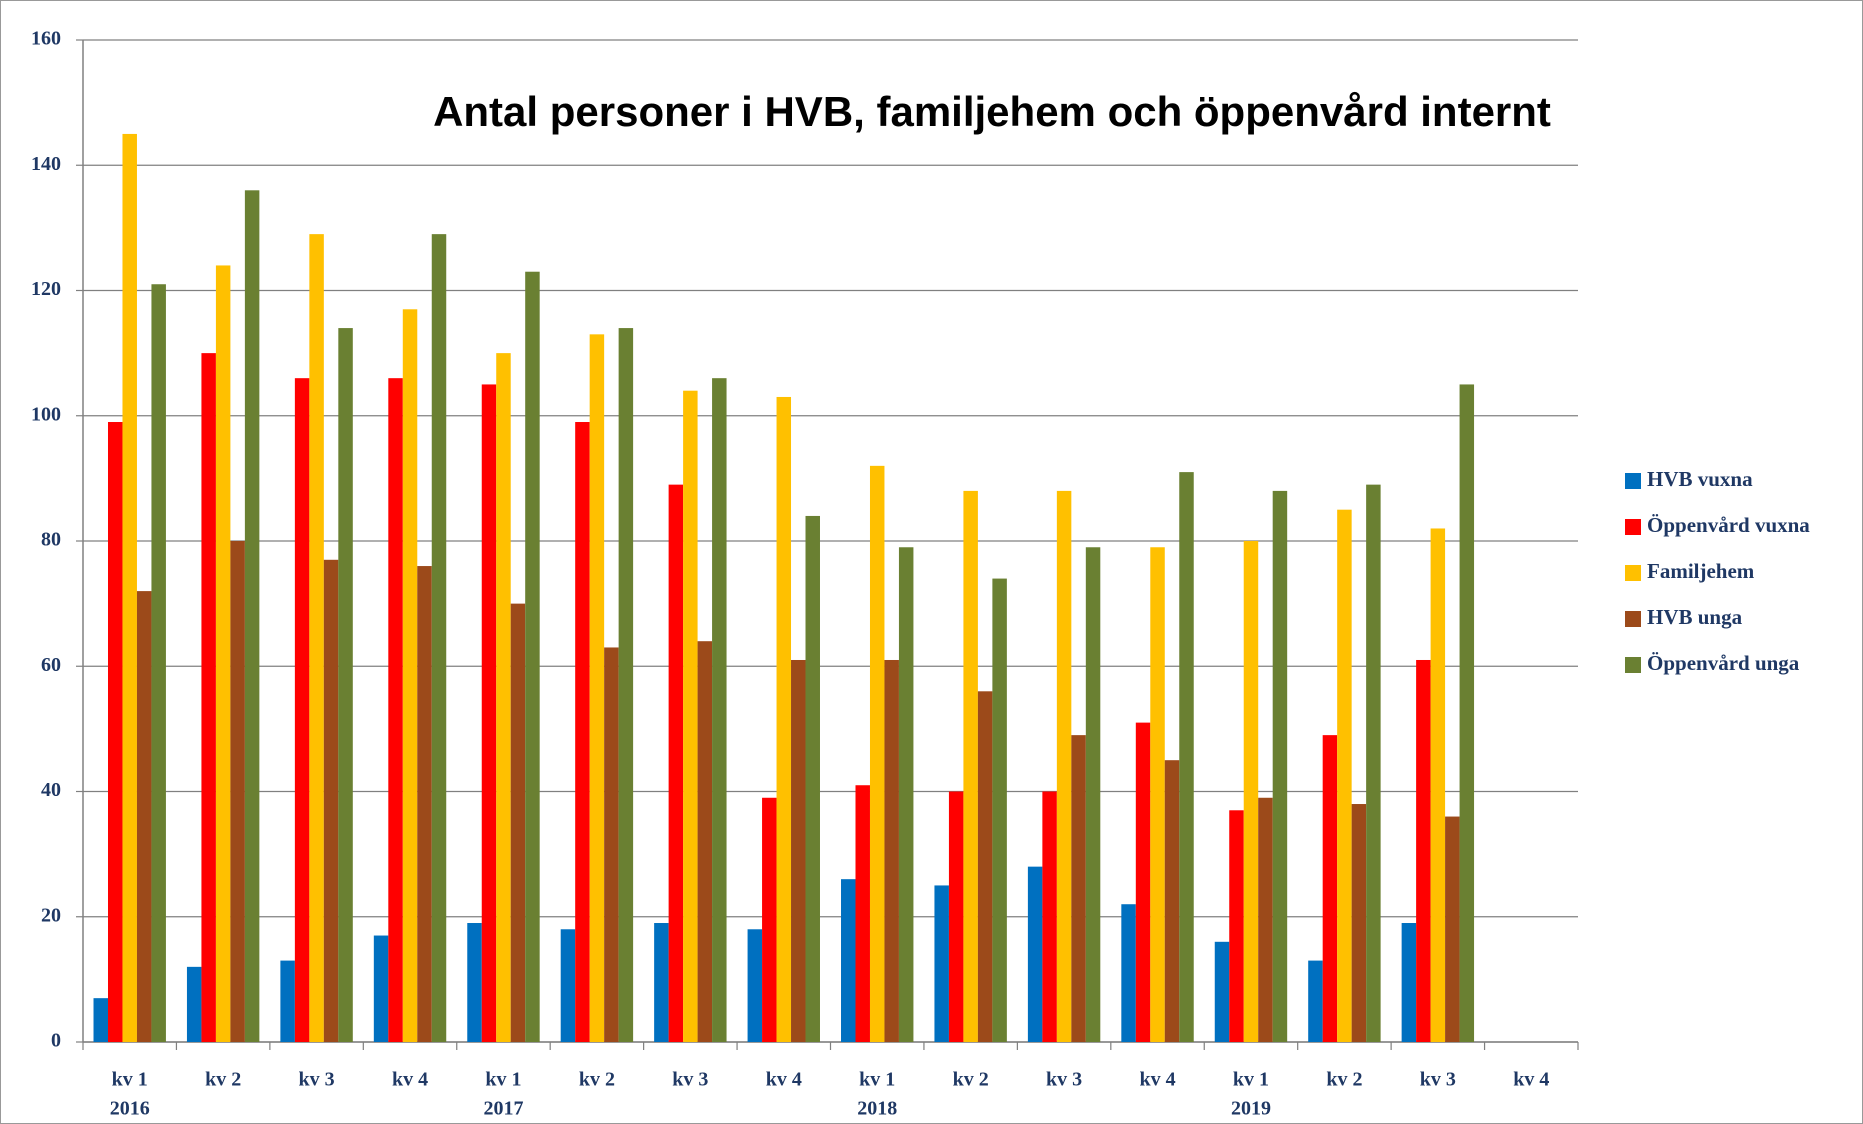 The width and height of the screenshot is (1863, 1124). Describe the element at coordinates (1728, 525) in the screenshot. I see `legend-label: Öppenvård vuxna` at that location.